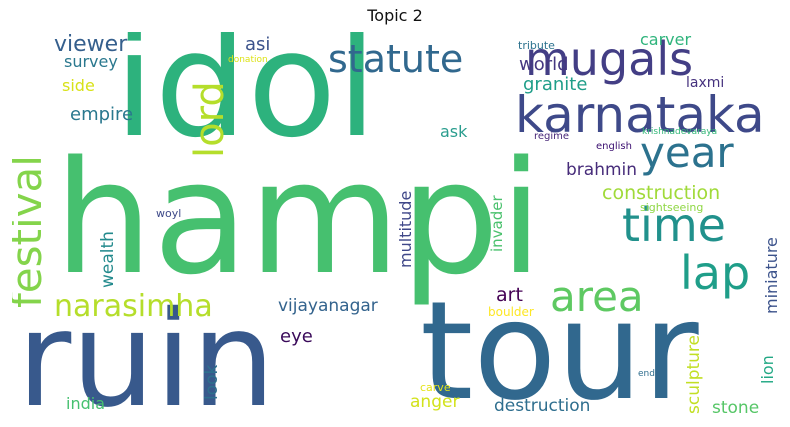  Describe the element at coordinates (559, 345) in the screenshot. I see `word: tour` at that location.